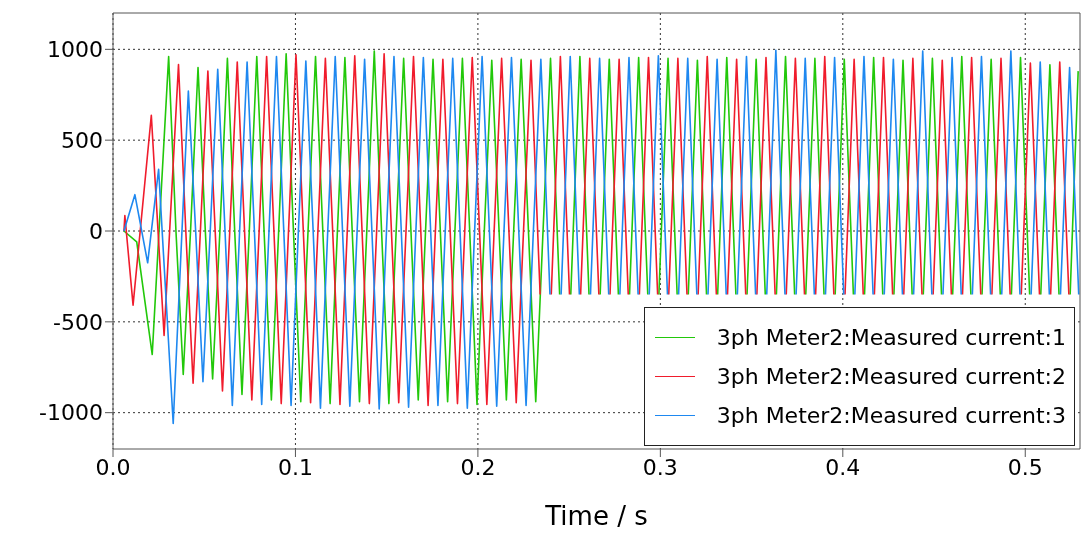 The image size is (1086, 533). What do you see at coordinates (843, 467) in the screenshot?
I see `x-tick-label: 0.4` at bounding box center [843, 467].